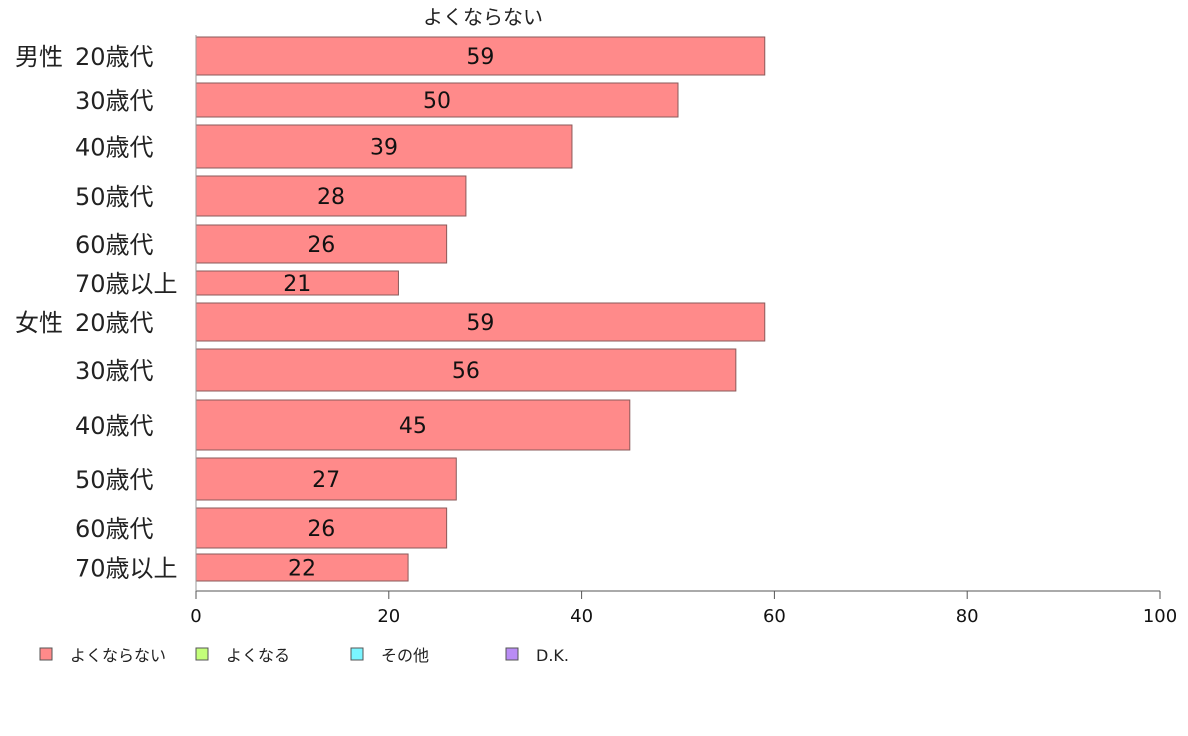  I want to click on data-label: 39, so click(384, 148).